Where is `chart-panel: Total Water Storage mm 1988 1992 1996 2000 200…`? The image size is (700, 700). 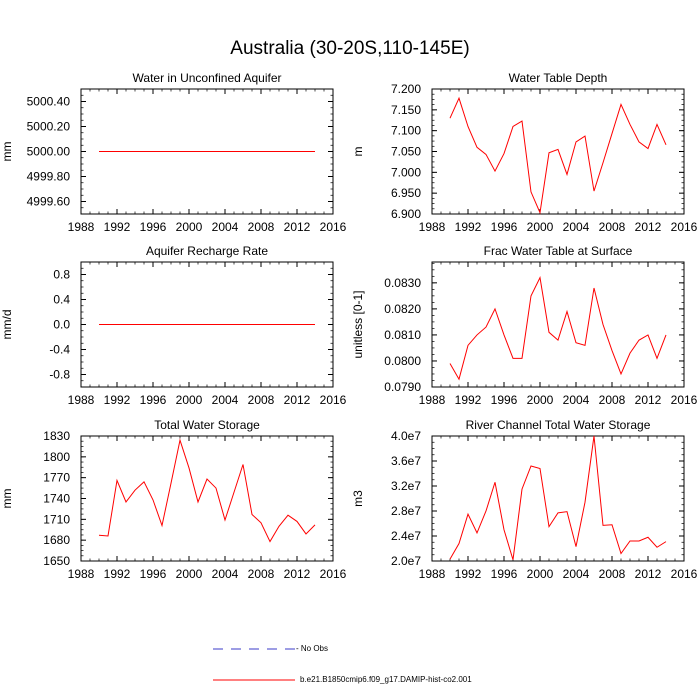
chart-panel: Total Water Storage mm 1988 1992 1996 2000 200… is located at coordinates (173, 499).